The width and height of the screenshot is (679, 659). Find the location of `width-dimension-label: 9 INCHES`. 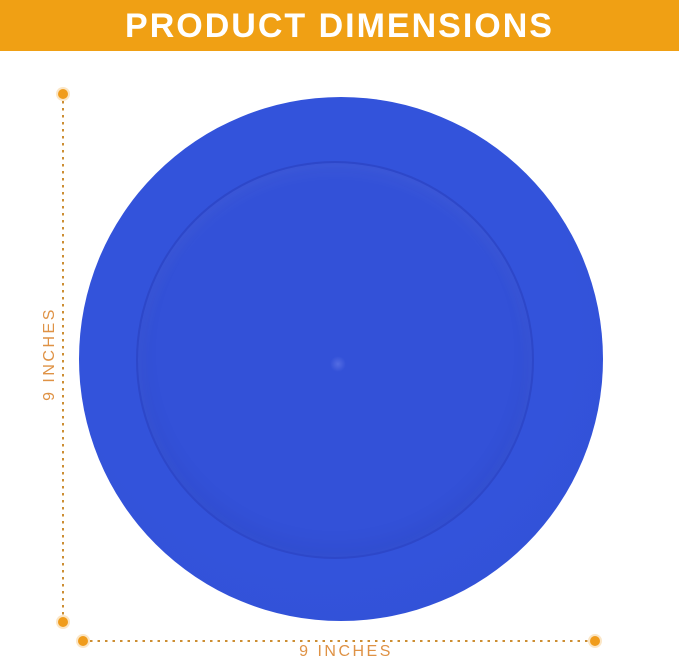

width-dimension-label: 9 INCHES is located at coordinates (346, 651).